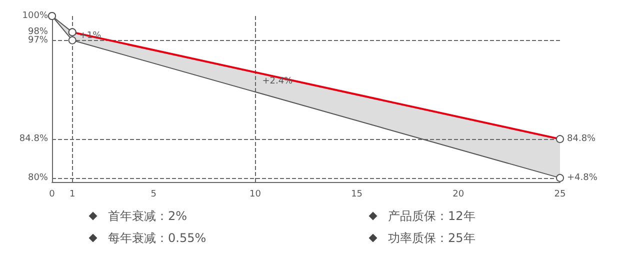  What do you see at coordinates (458, 195) in the screenshot?
I see `x-tick-label: 20` at bounding box center [458, 195].